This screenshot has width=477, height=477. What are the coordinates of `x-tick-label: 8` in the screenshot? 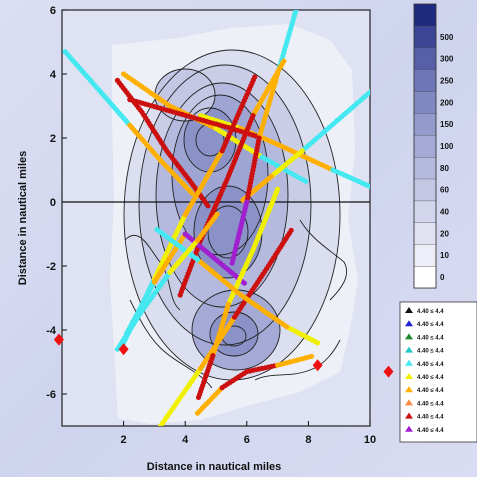 It's located at (308, 440).